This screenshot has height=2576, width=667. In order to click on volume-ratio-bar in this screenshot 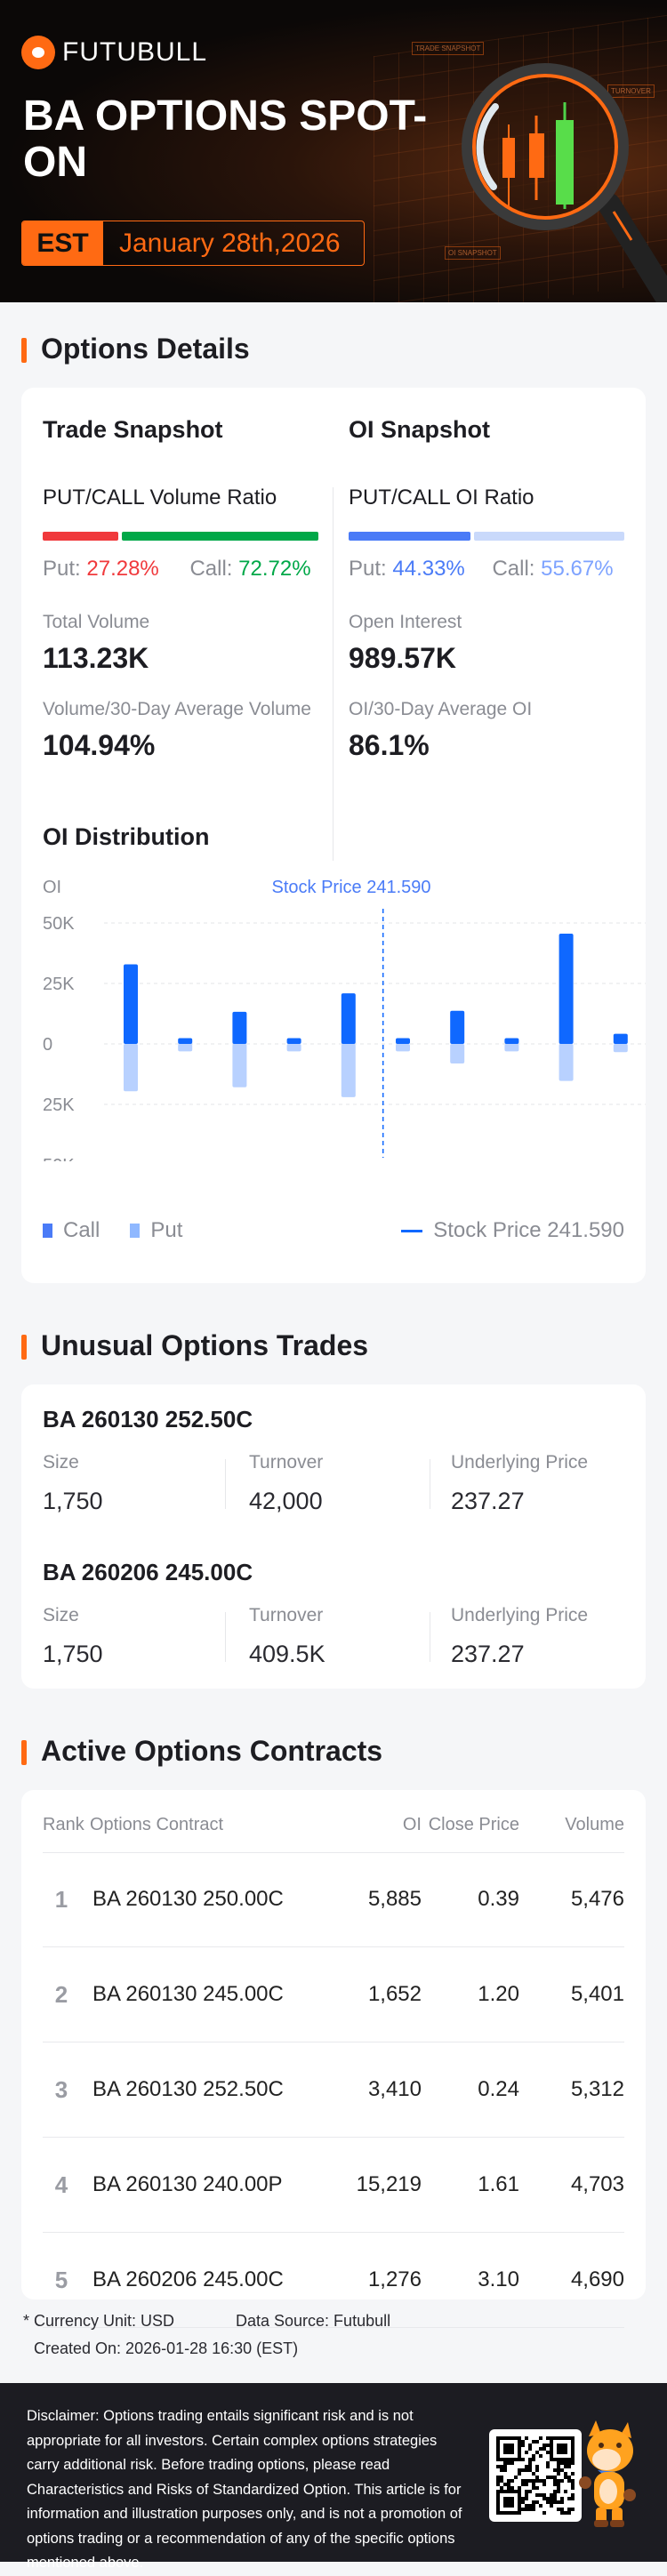, I will do `click(180, 536)`.